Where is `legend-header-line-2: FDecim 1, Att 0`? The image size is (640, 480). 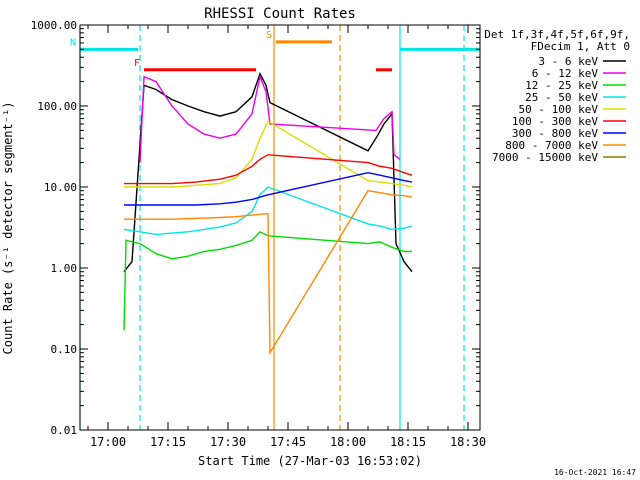
legend-header-line-2: FDecim 1, Att 0 is located at coordinates (580, 46).